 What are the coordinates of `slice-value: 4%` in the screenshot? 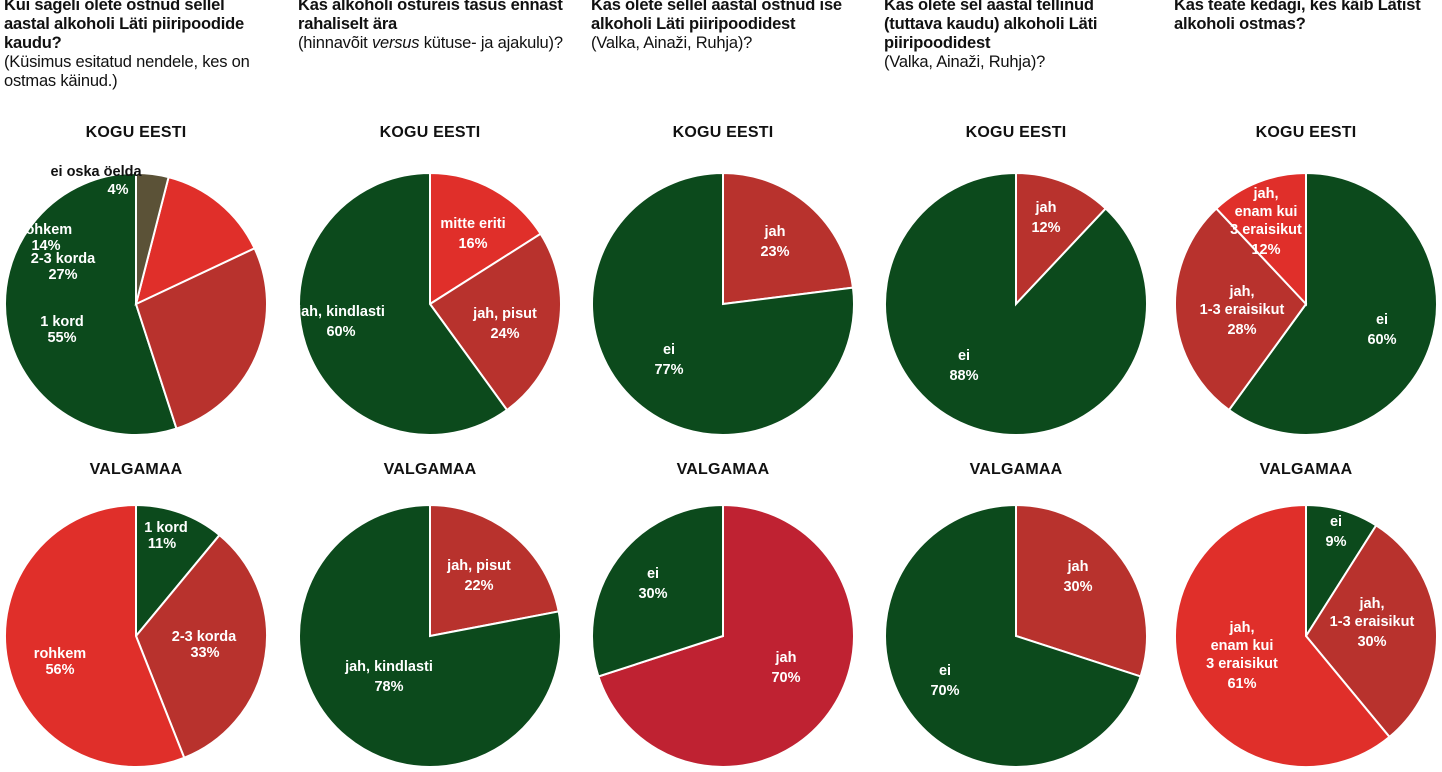 It's located at (118, 190).